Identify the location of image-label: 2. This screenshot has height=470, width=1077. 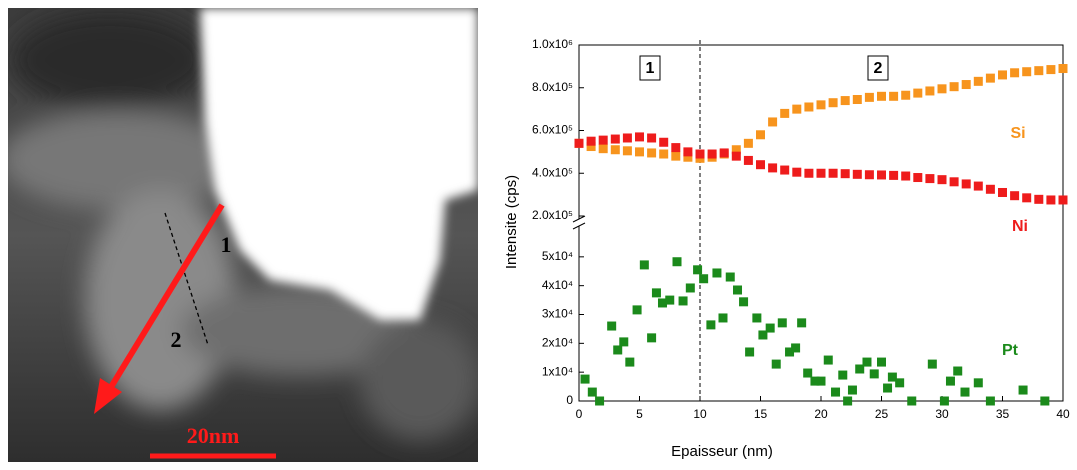
(176, 339).